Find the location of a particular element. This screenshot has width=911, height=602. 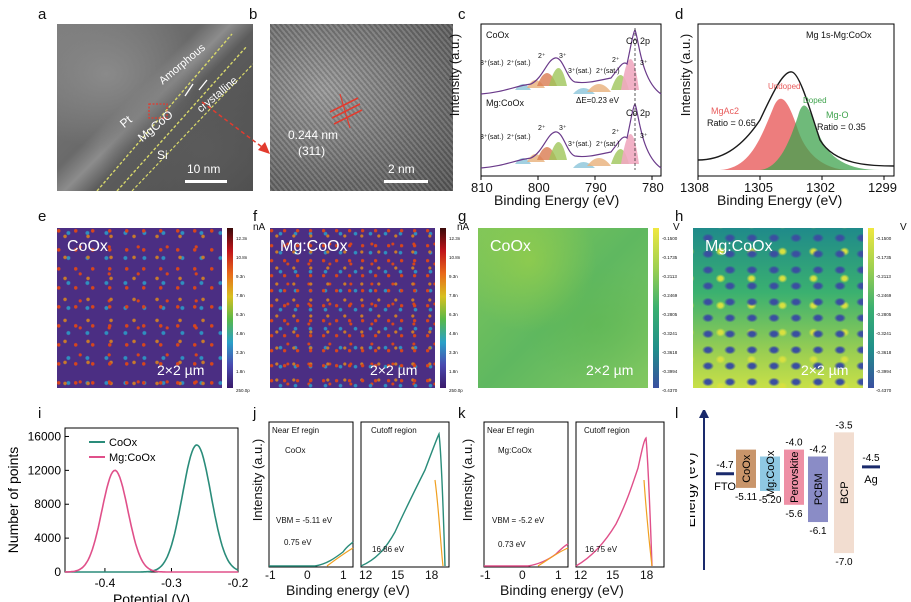

x-axis-label: Potential (V) is located at coordinates (151, 596).